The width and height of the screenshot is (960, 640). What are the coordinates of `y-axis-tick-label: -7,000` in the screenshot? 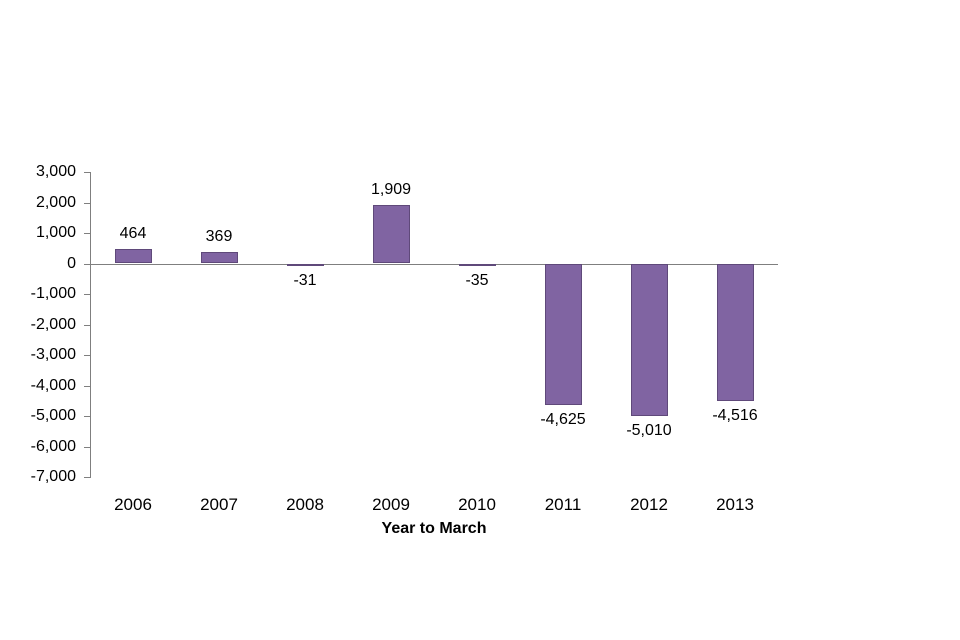 It's located at (53, 476).